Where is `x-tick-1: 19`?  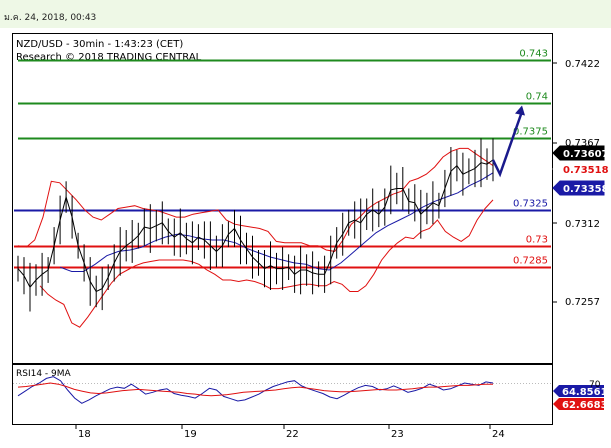
x-tick-1: 19 is located at coordinates (190, 434).